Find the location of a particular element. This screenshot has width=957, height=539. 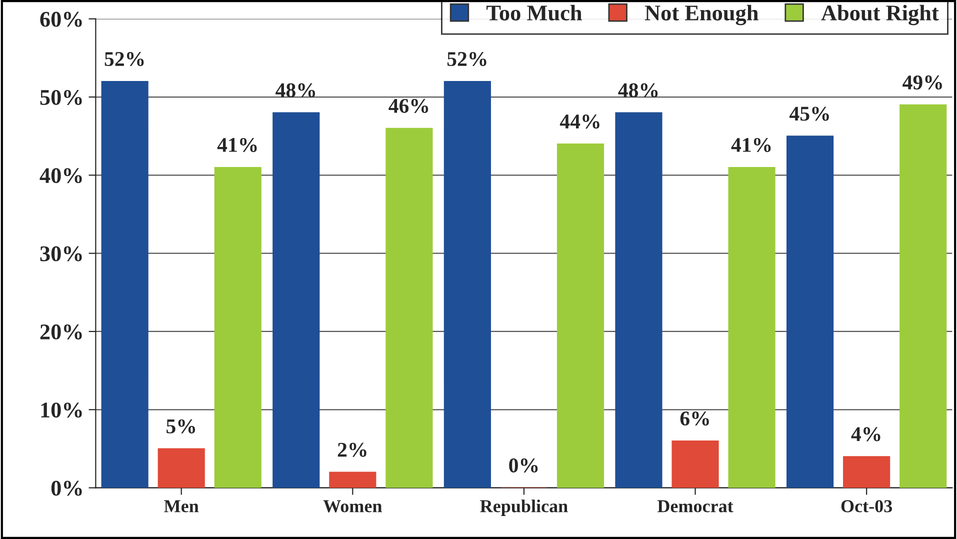

y-tick-label: 30% is located at coordinates (61, 254).